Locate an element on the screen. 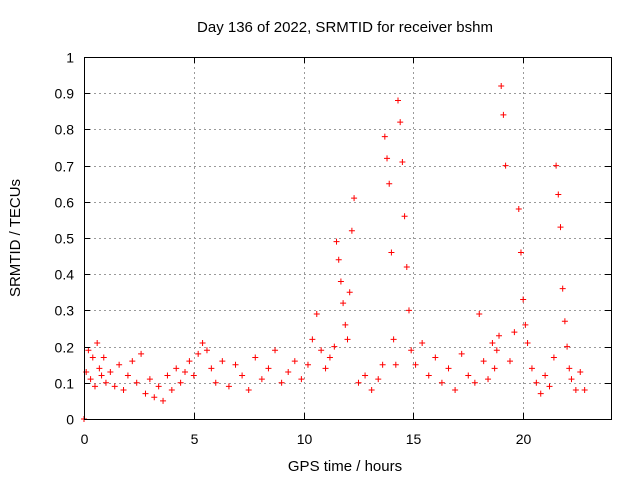 Image resolution: width=640 pixels, height=480 pixels. y-tick-label: 0.5 is located at coordinates (65, 239).